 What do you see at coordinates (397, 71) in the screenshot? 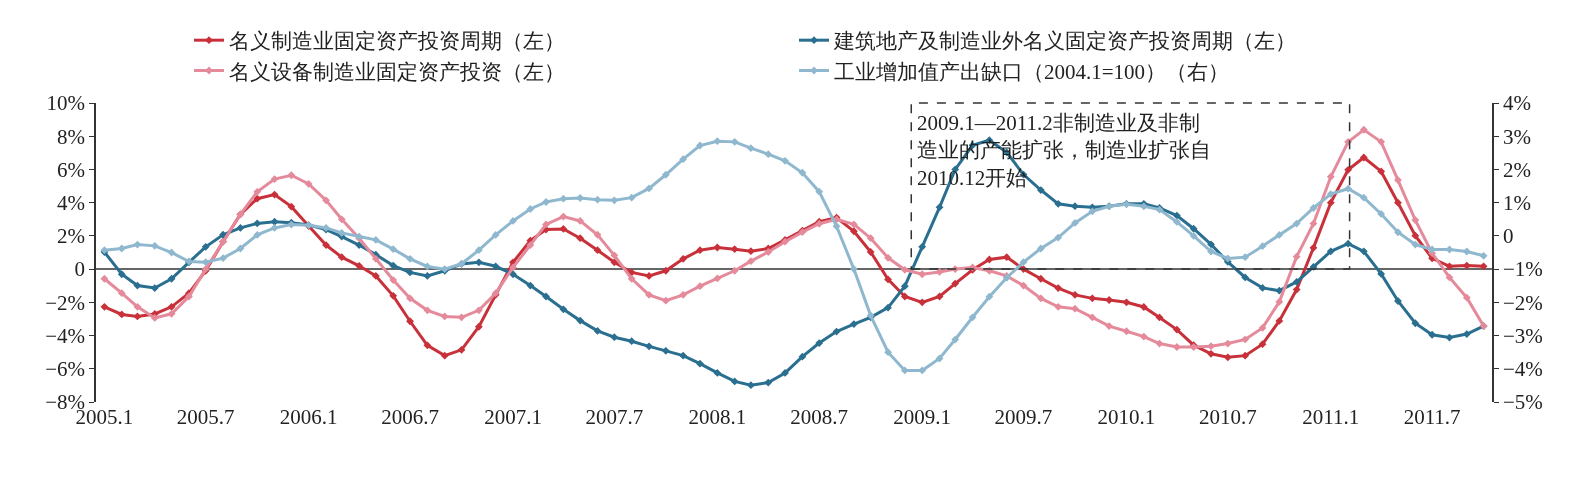
I see `legend-label: 名义设备制造业固定资产投资（左）` at bounding box center [397, 71].